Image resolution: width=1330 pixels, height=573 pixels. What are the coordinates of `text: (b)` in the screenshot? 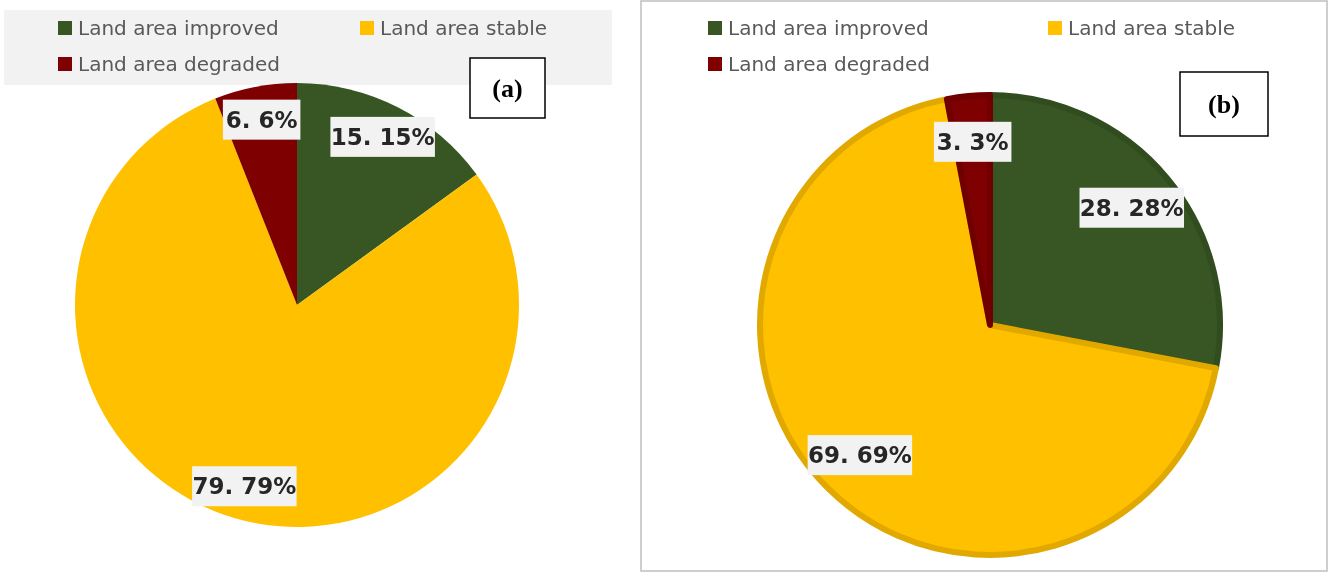 It's located at (1224, 104).